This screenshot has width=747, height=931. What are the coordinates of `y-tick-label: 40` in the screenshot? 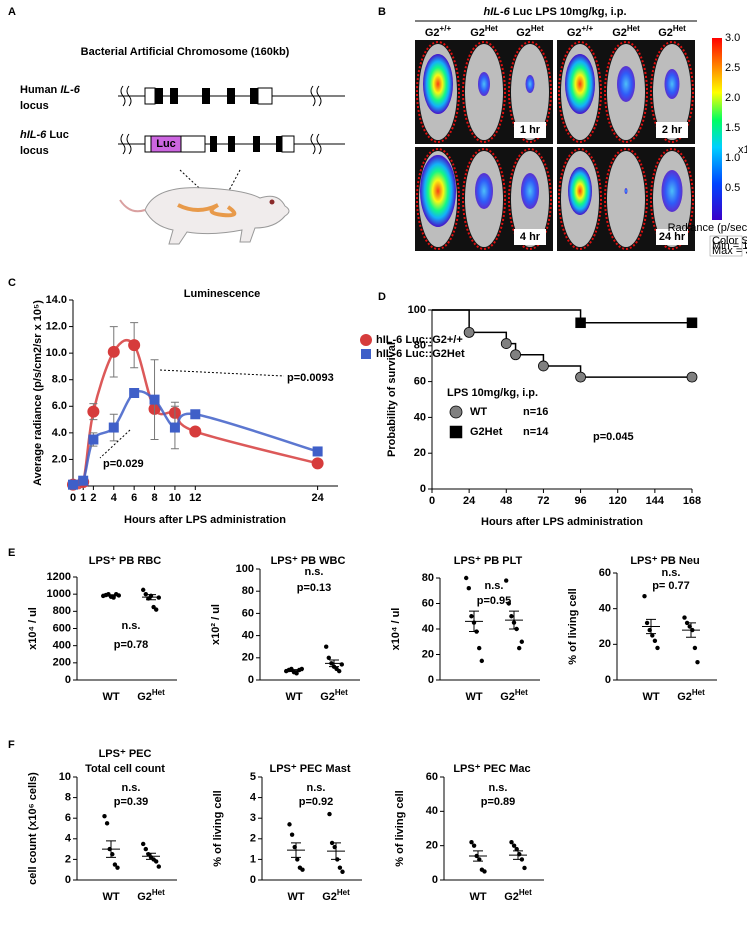 It's located at (248, 636).